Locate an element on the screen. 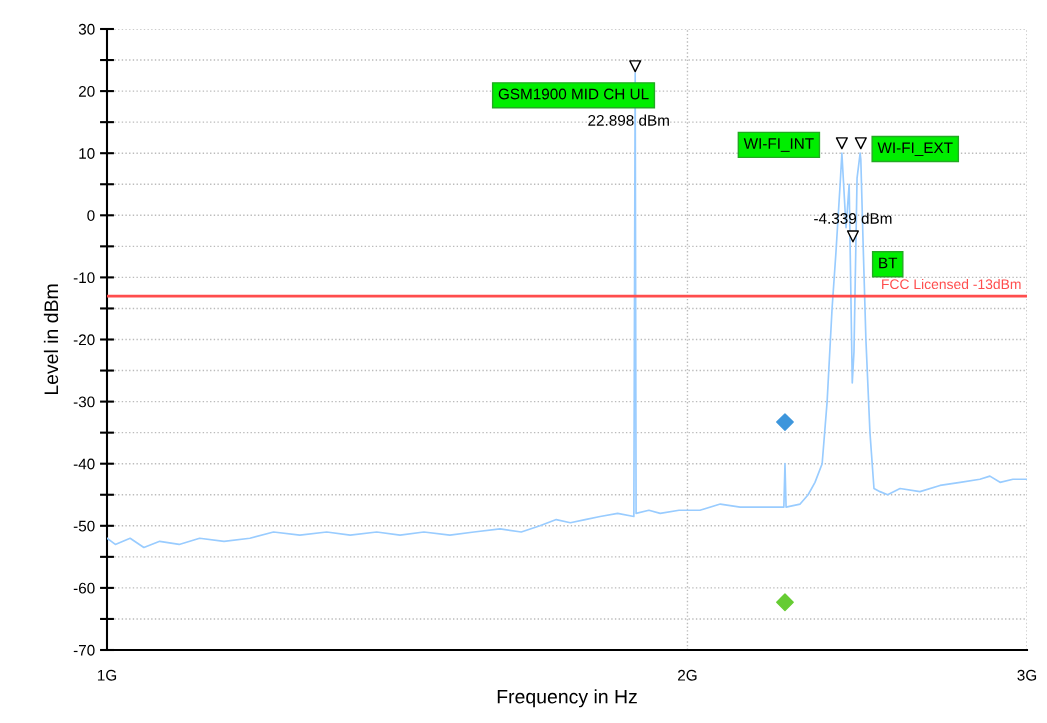 The height and width of the screenshot is (723, 1047). y-tick-label: -20 is located at coordinates (84, 340).